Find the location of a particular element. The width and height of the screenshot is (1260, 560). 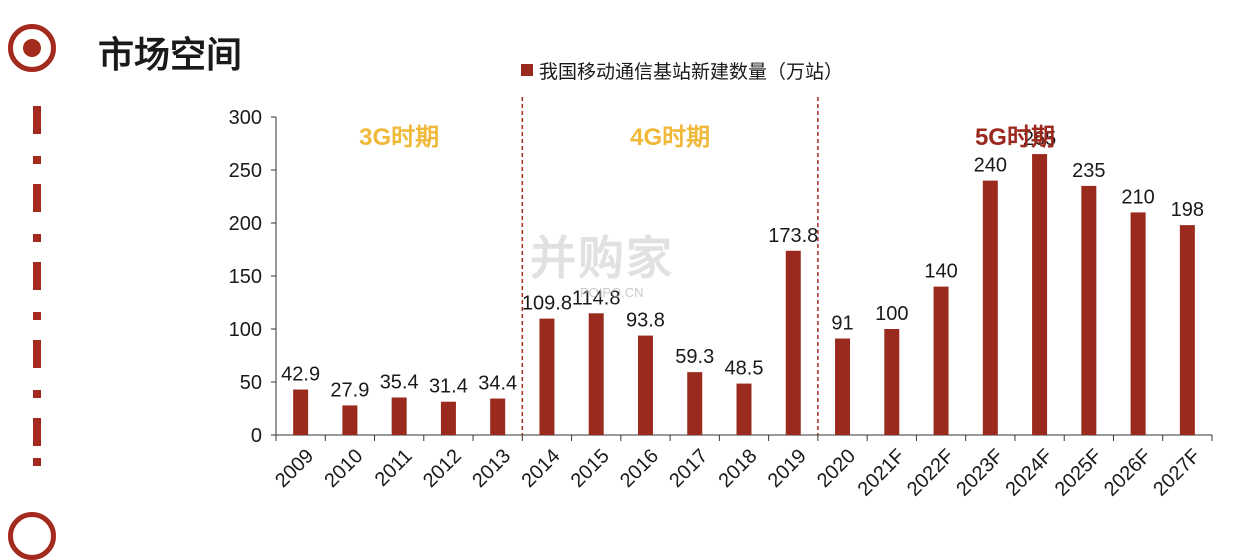

x-tick-label: 2018 is located at coordinates (738, 468).